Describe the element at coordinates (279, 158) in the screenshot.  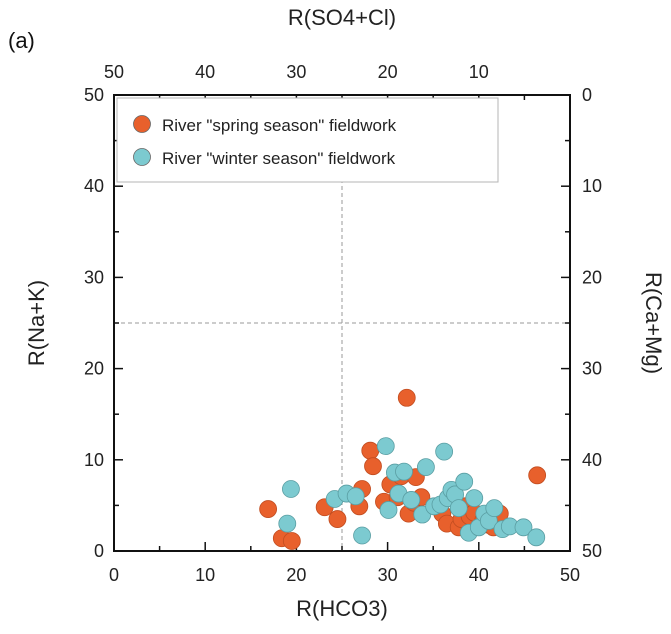
I see `legend-label-winter: River "winter season" fieldwork` at that location.